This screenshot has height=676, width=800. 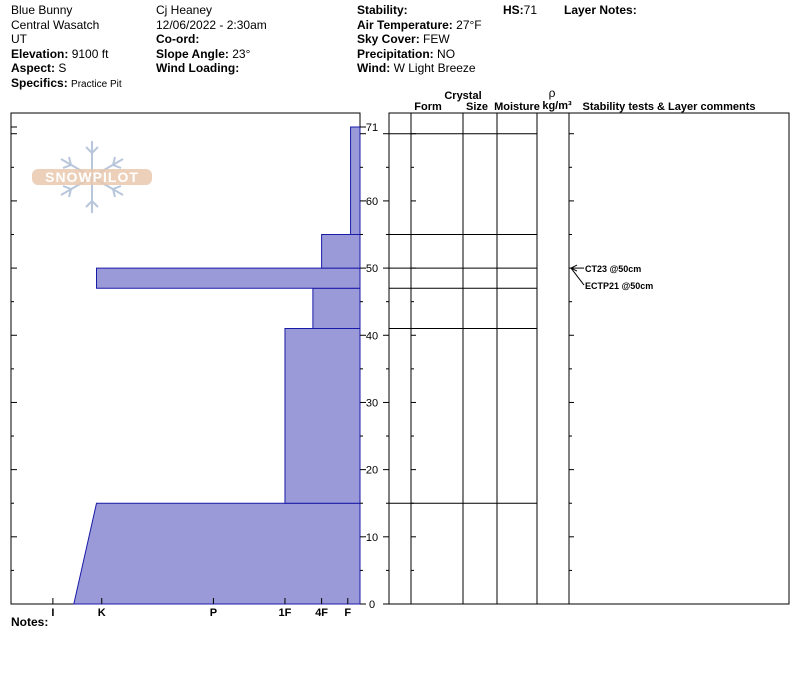 What do you see at coordinates (369, 366) in the screenshot?
I see `depth-axis: 0 10 20 30 40 50 60 71` at bounding box center [369, 366].